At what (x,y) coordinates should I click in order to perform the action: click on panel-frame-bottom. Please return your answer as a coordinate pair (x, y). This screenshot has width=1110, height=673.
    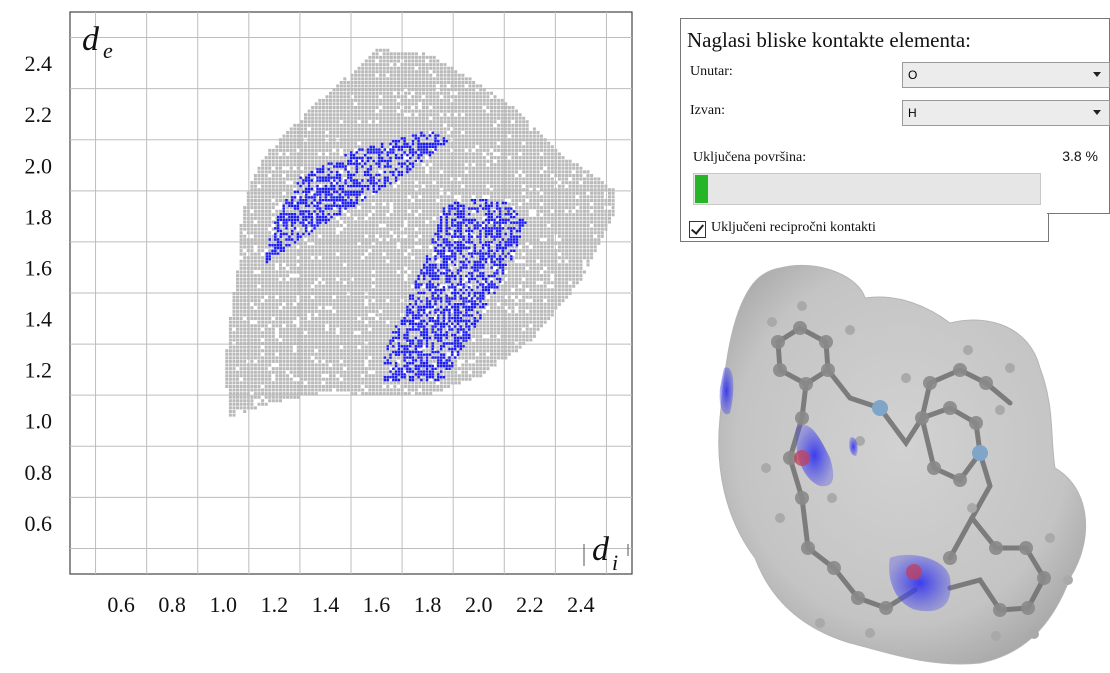
    Looking at the image, I should click on (864, 227).